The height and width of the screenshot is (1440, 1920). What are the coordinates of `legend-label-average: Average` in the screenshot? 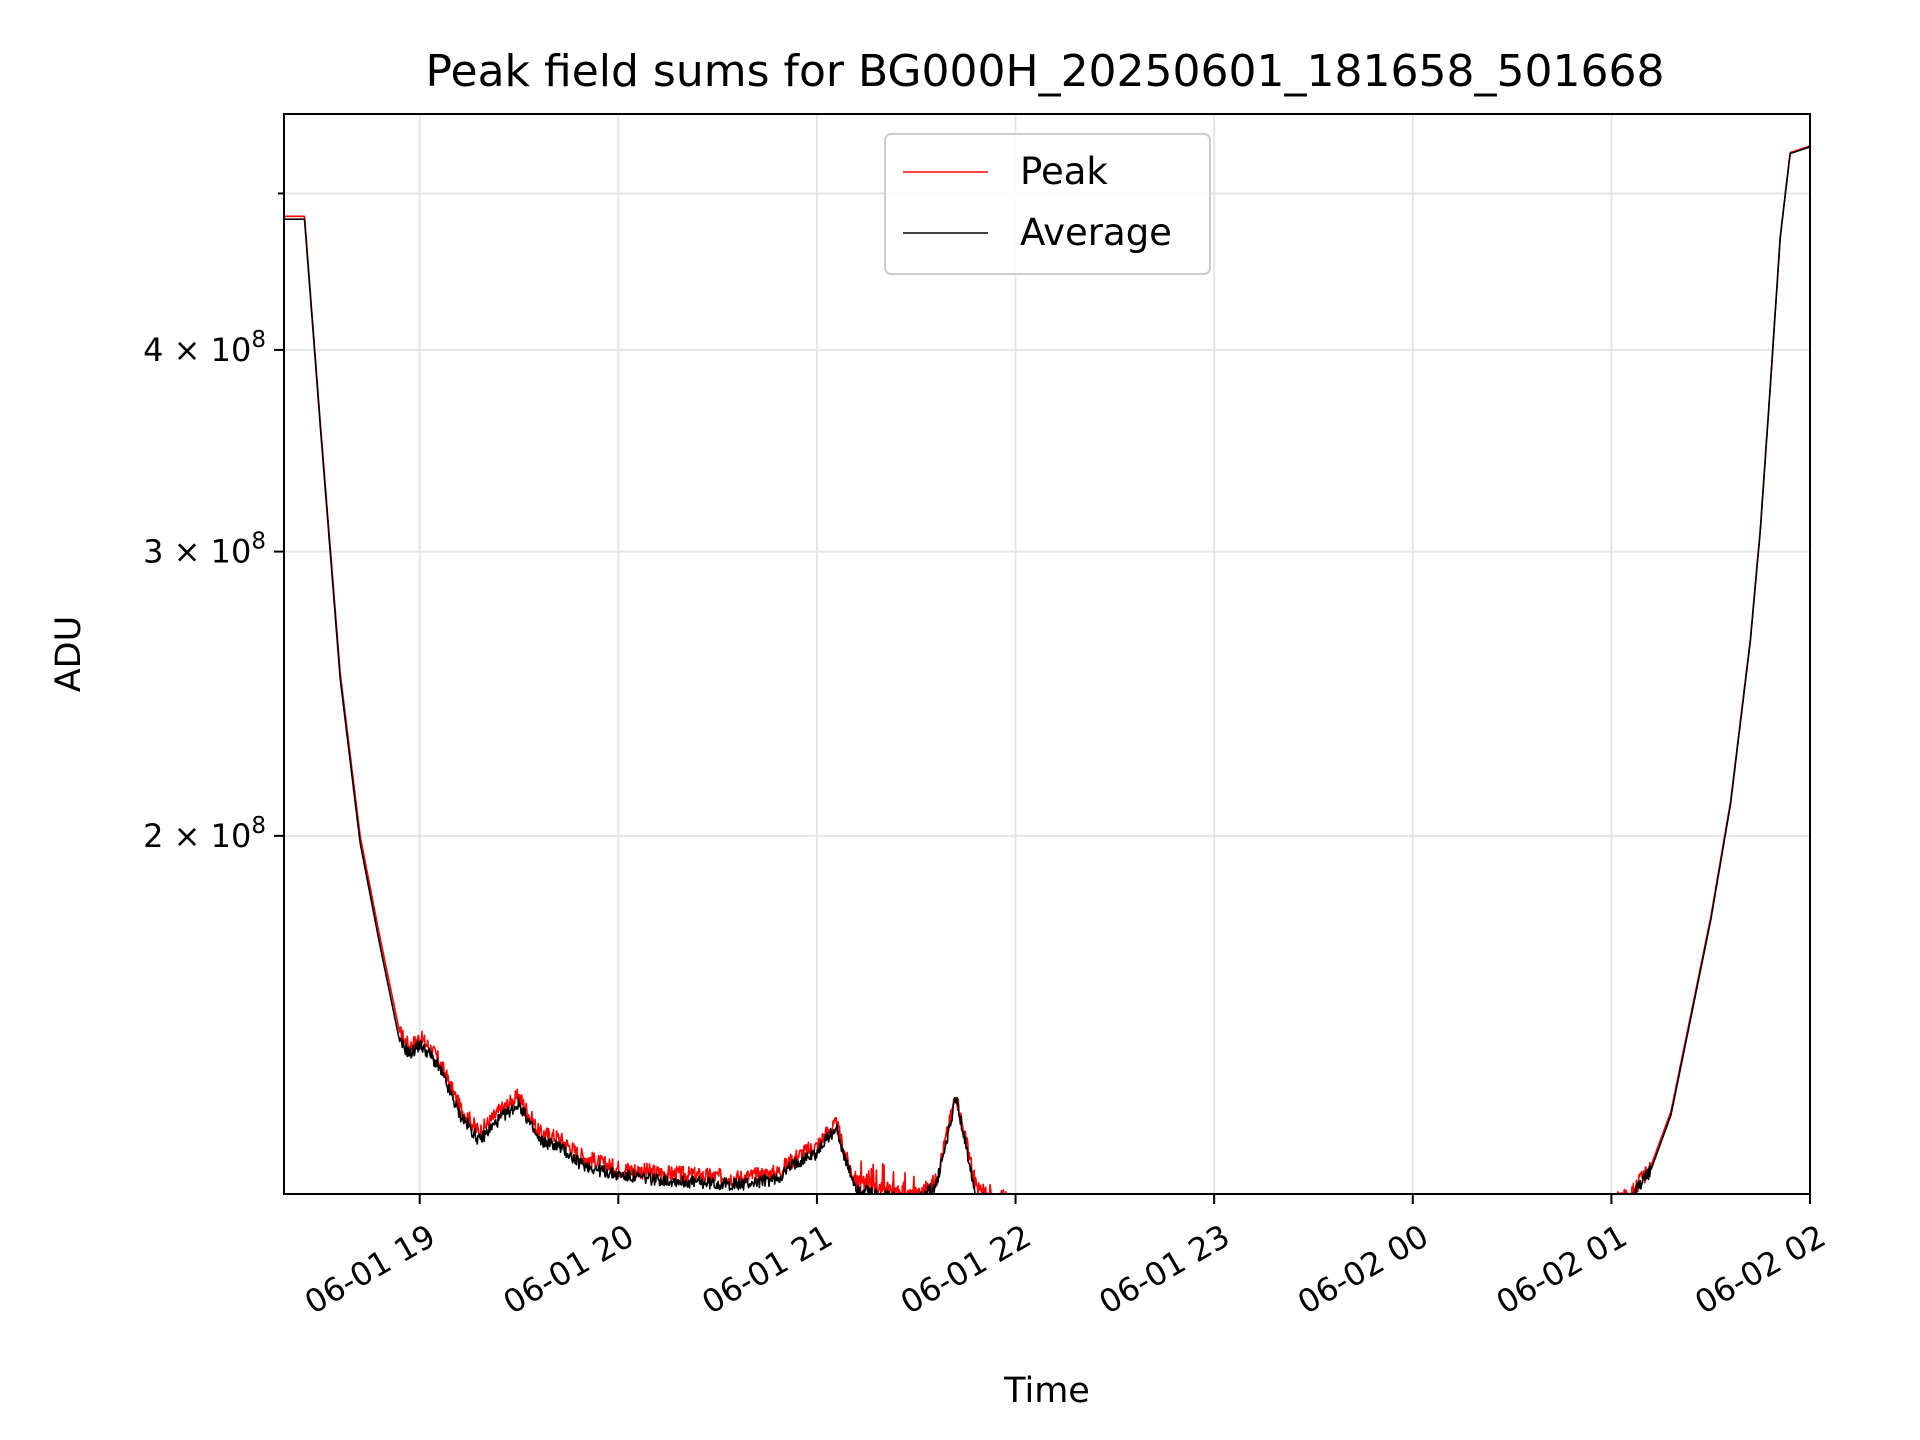 It's located at (1096, 232).